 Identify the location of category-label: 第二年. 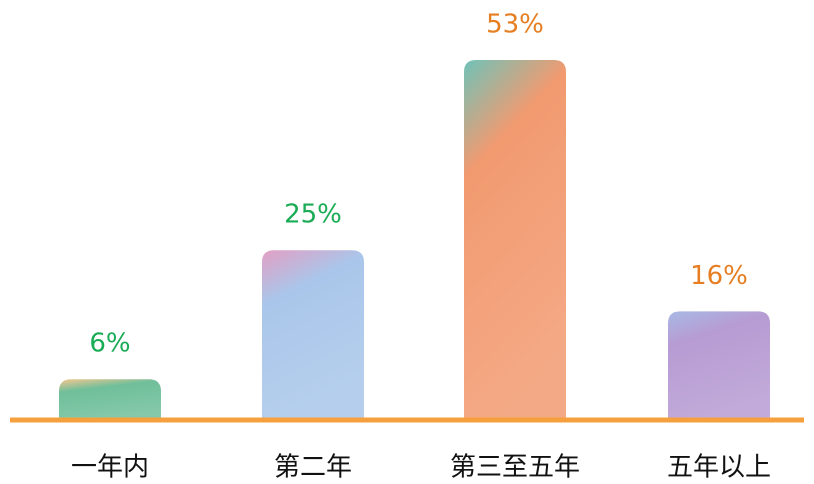
(313, 468).